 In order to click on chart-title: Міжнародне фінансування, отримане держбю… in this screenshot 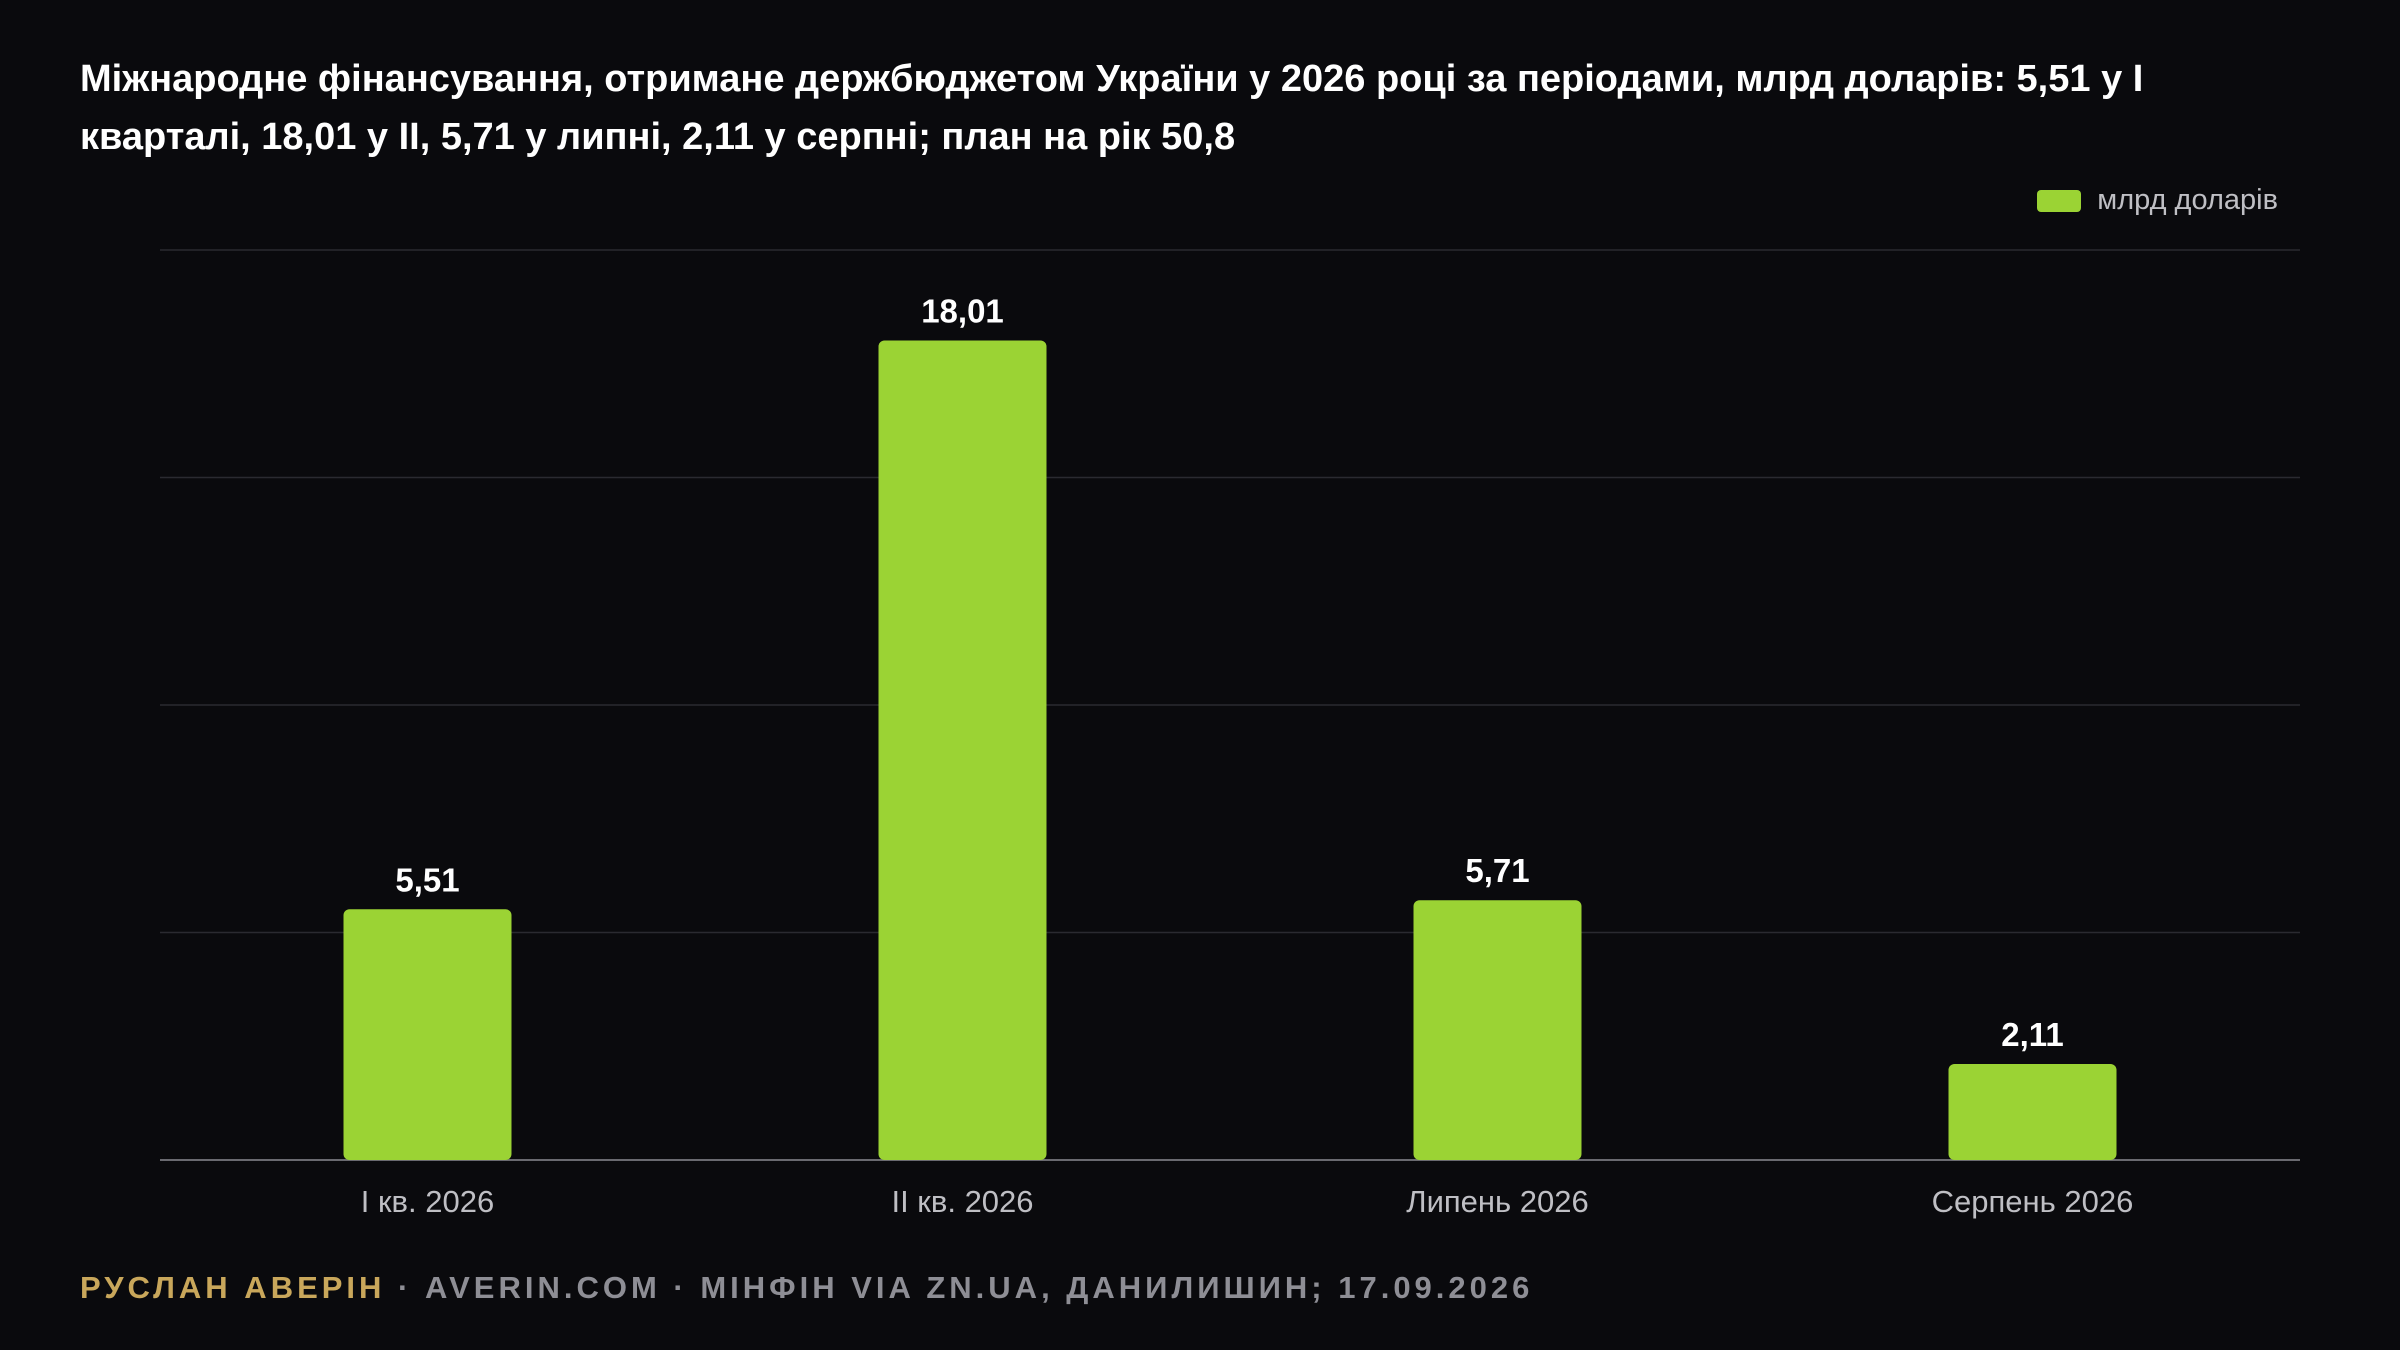, I will do `click(1112, 108)`.